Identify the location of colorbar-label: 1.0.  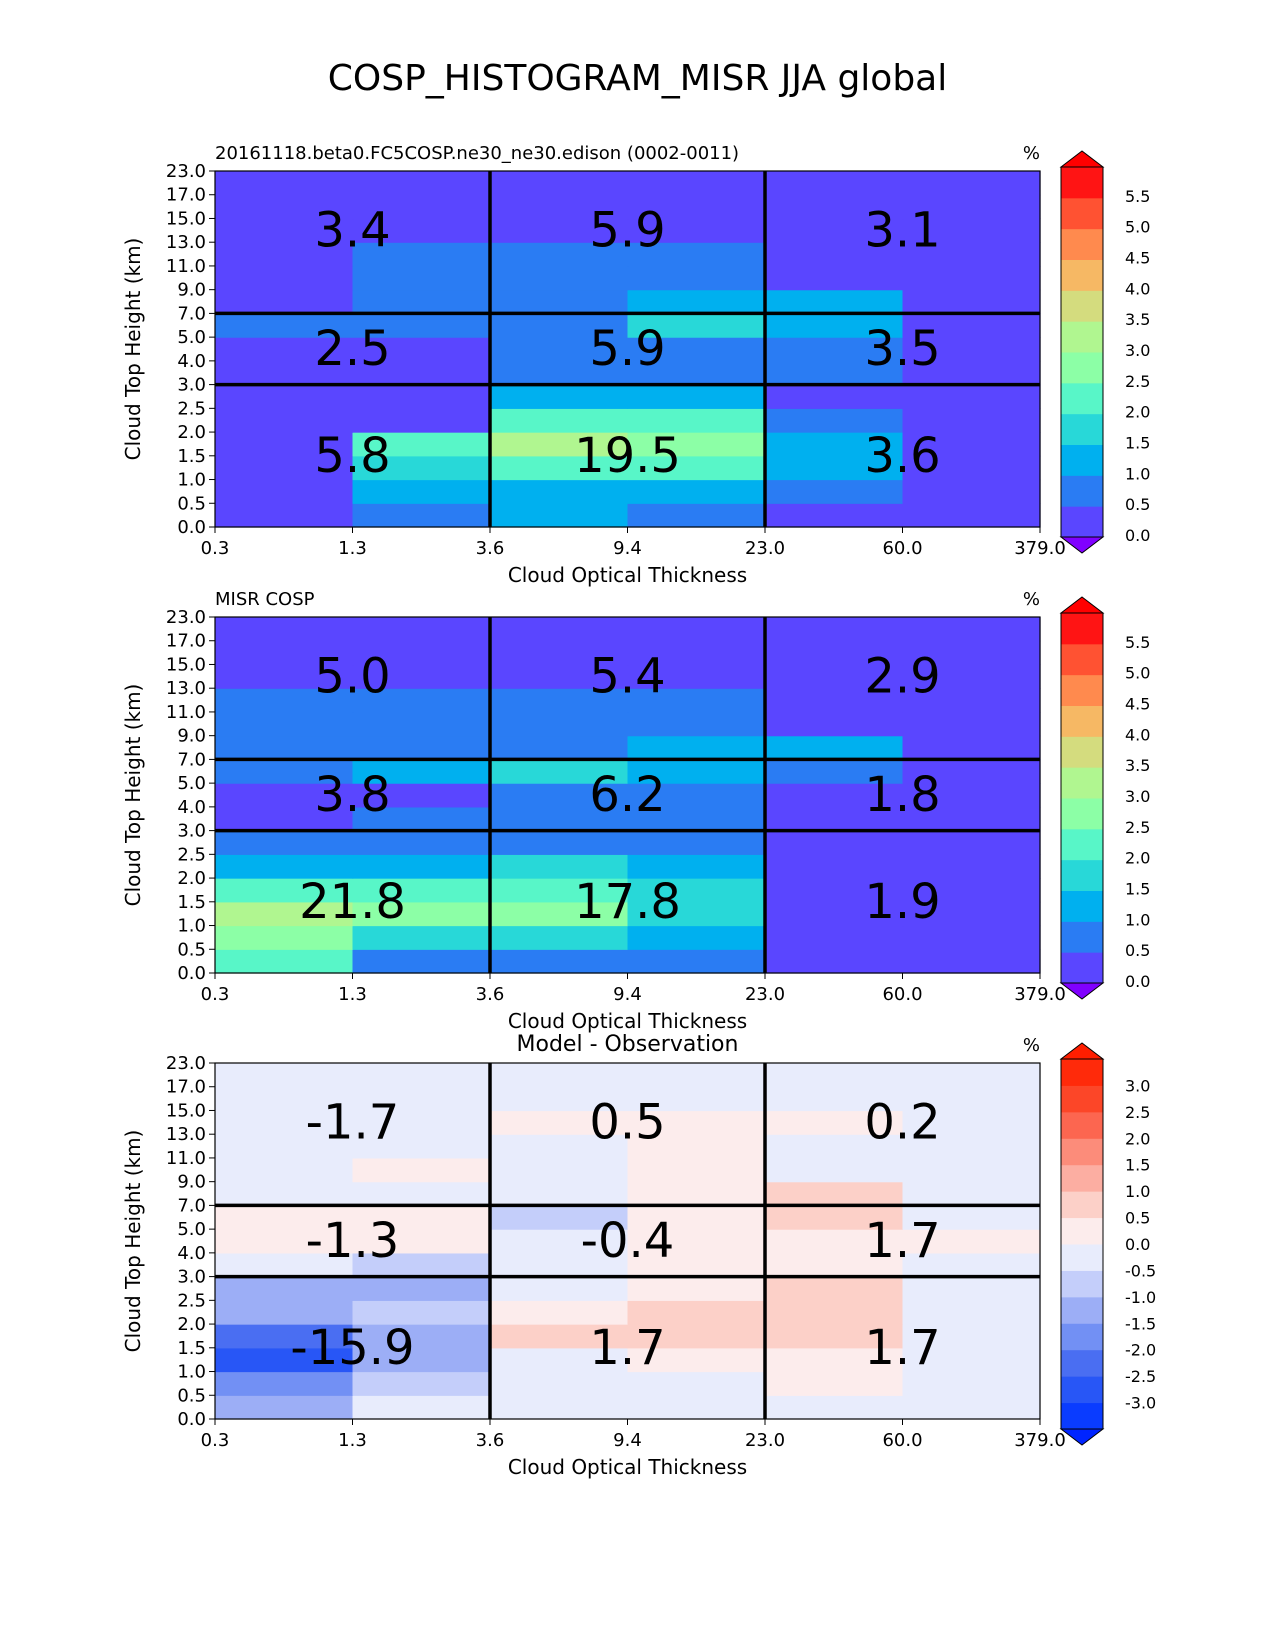
(1137, 473).